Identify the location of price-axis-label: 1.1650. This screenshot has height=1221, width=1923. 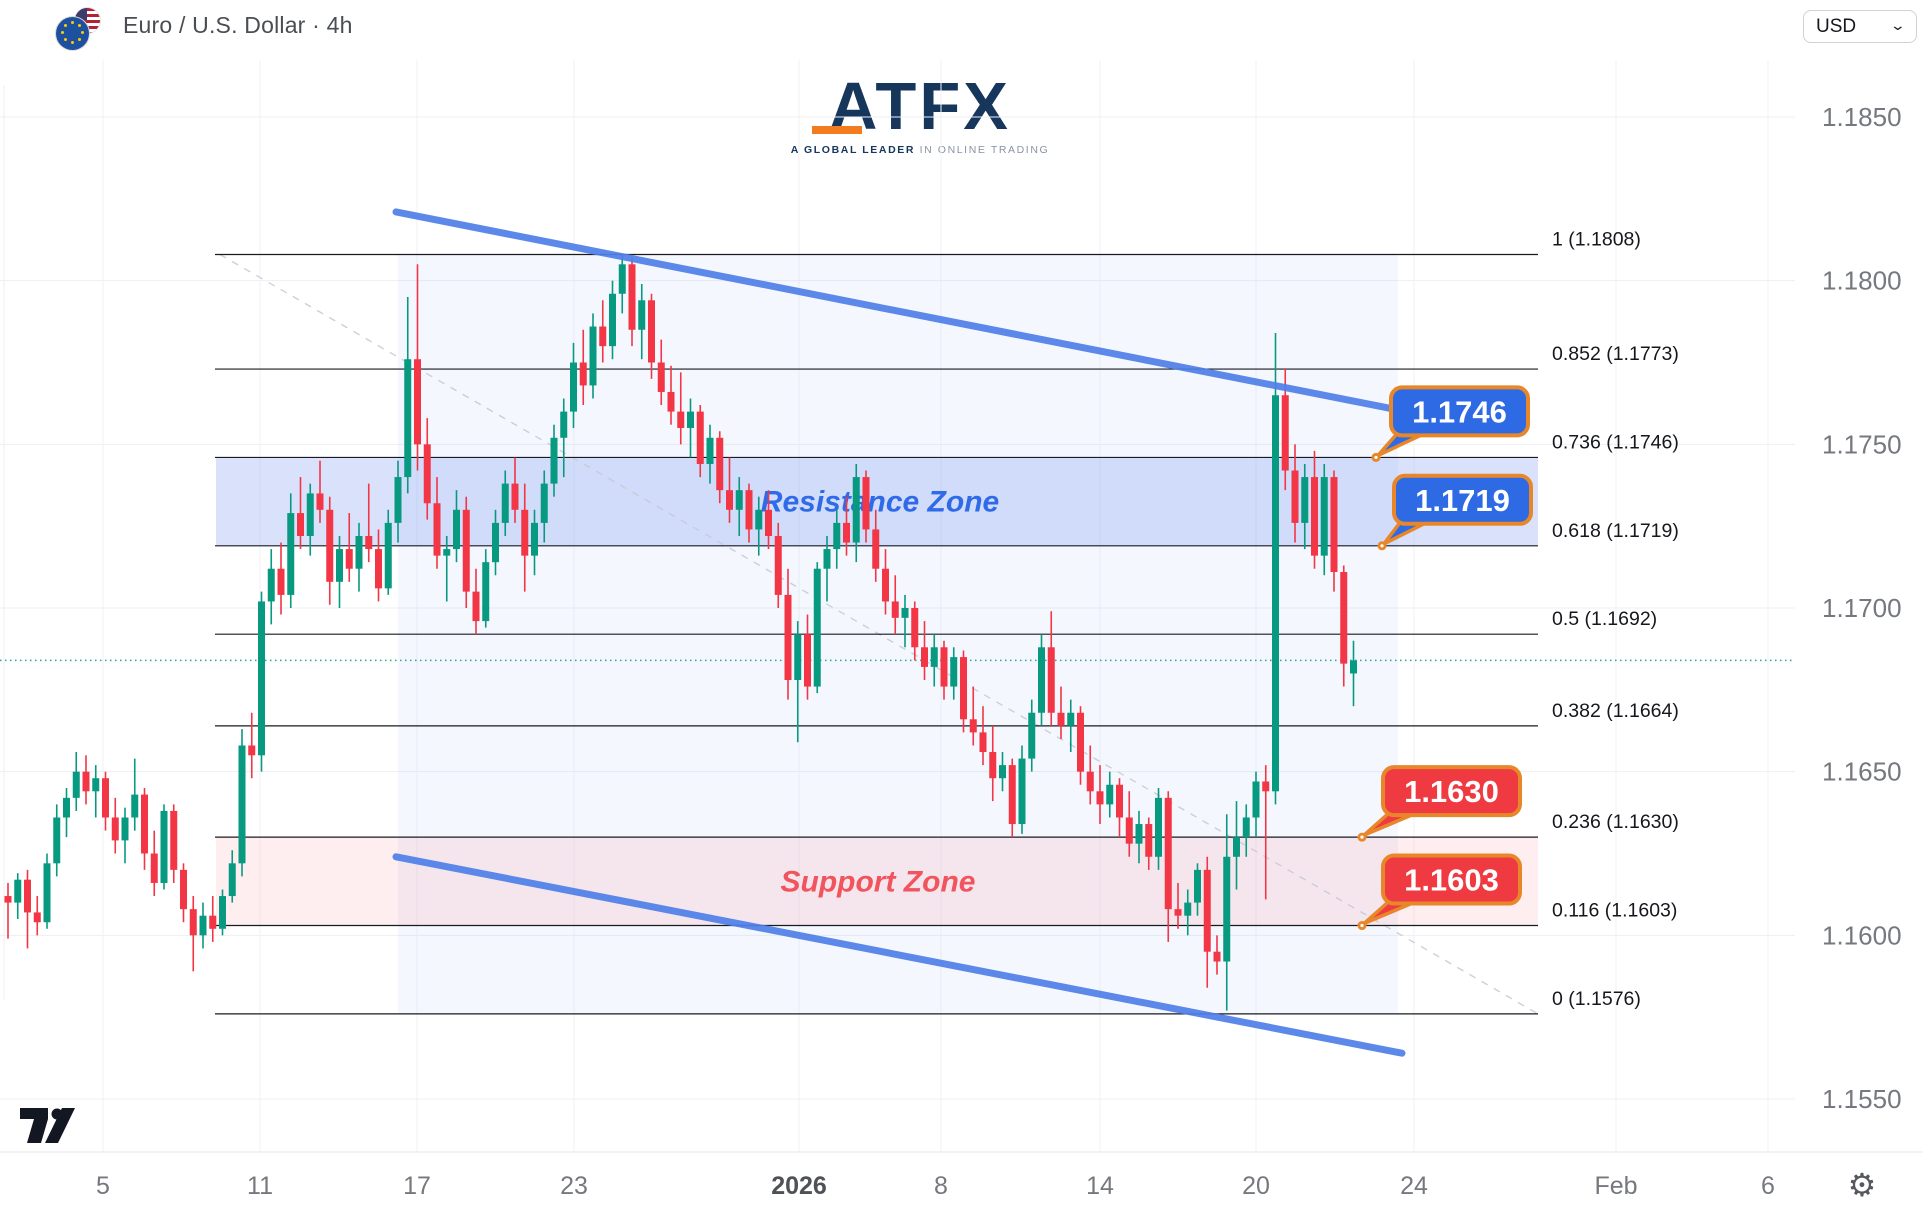
(1862, 772).